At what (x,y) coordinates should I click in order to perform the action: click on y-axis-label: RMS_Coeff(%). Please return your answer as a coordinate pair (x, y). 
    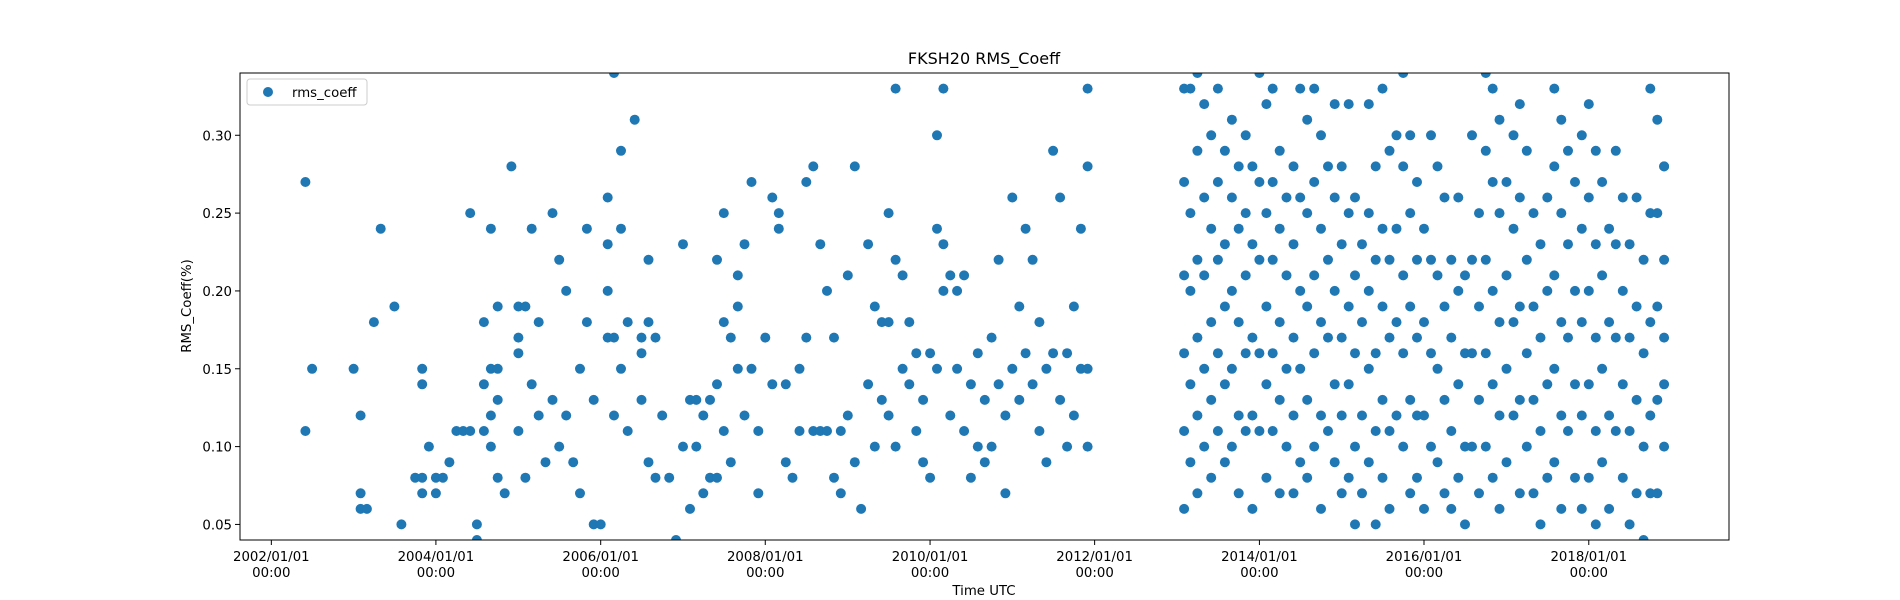
    Looking at the image, I should click on (187, 306).